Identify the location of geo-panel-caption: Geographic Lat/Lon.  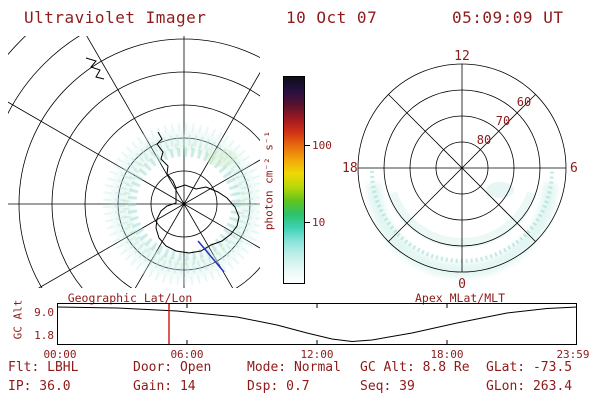
(130, 298).